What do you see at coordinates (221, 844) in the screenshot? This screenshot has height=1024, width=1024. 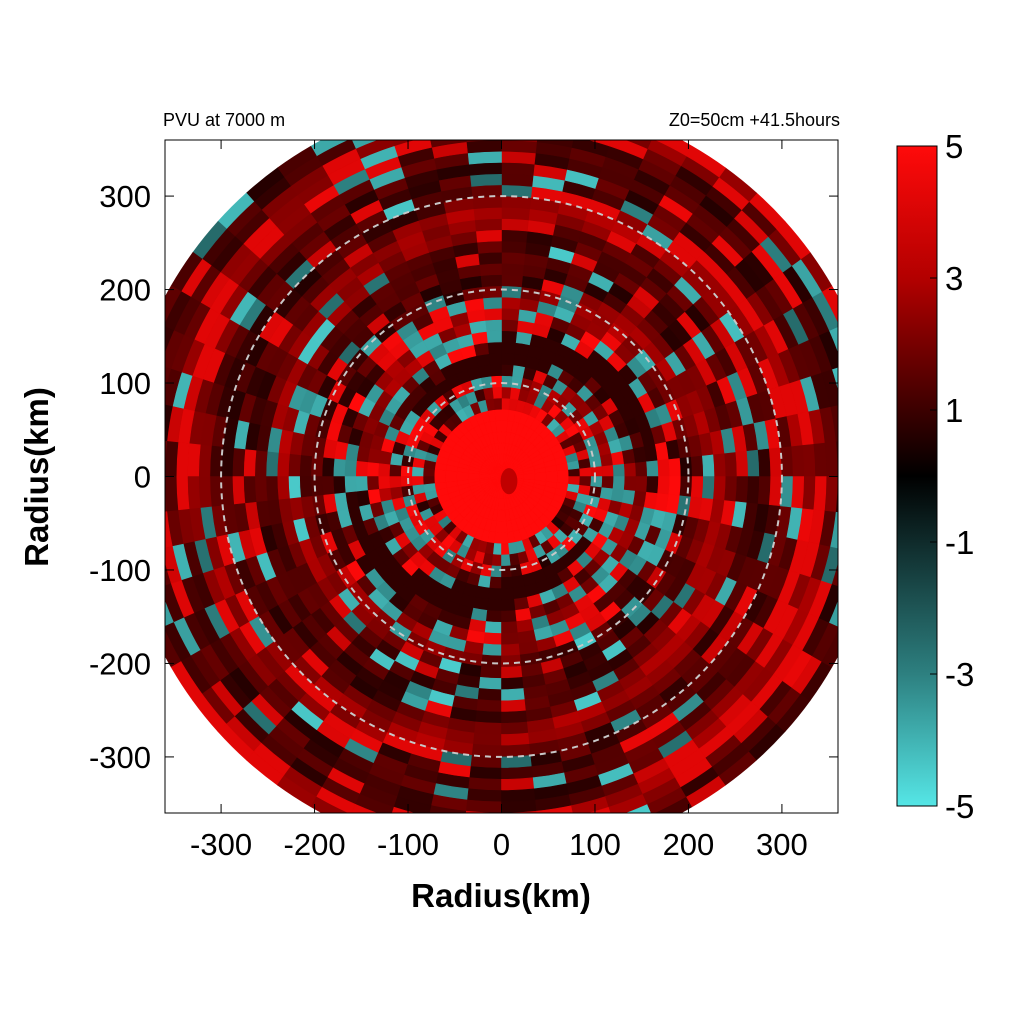 I see `x-tick-label: -300` at bounding box center [221, 844].